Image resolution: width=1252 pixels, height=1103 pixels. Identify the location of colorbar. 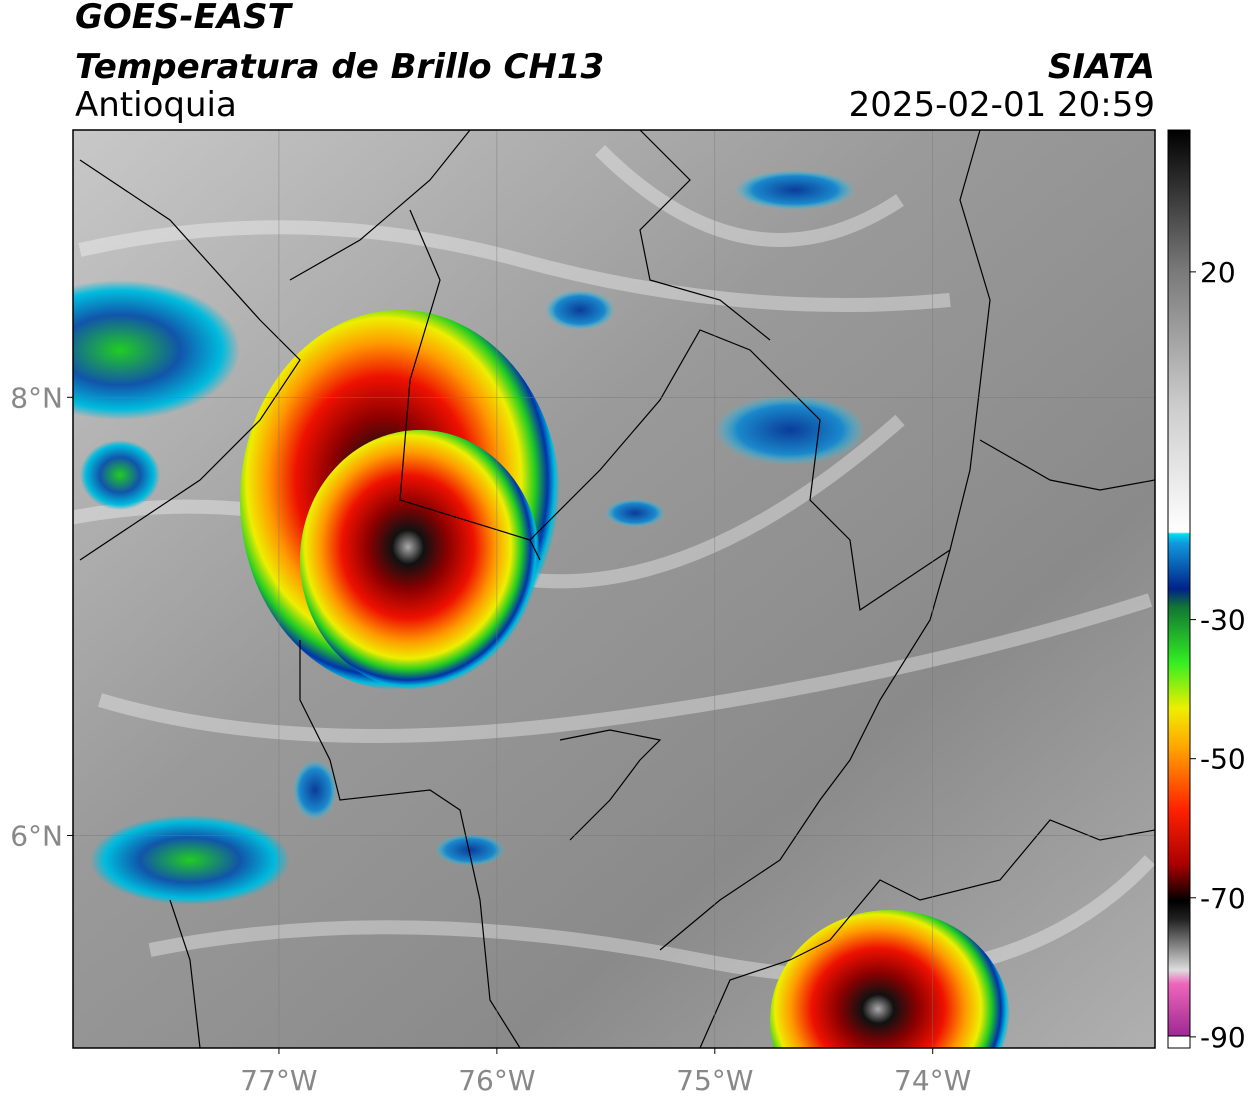
(1179, 589).